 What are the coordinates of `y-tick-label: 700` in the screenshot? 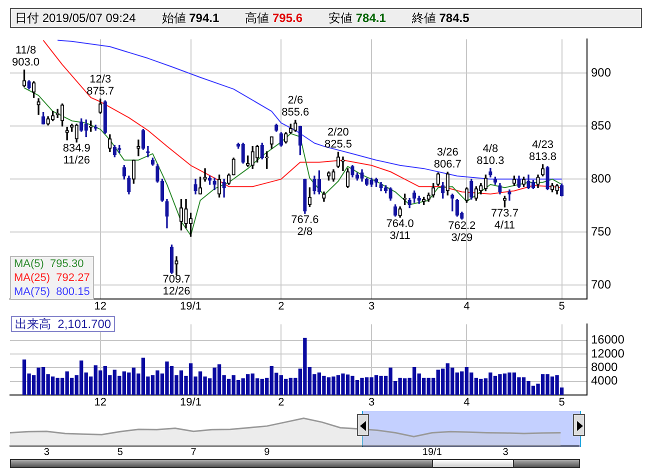 It's located at (601, 285).